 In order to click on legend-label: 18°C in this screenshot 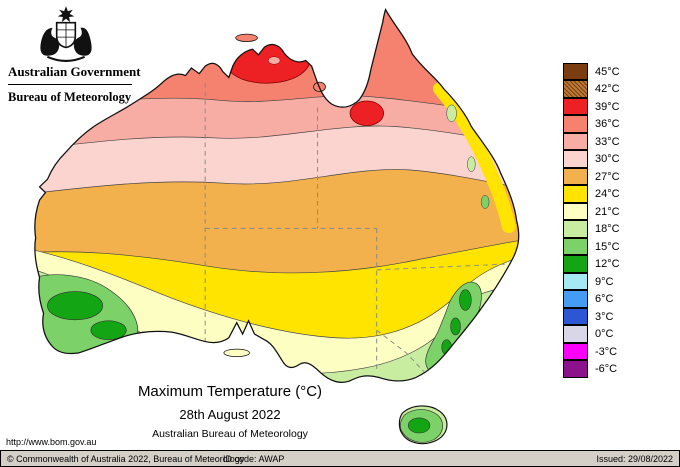, I will do `click(607, 229)`.